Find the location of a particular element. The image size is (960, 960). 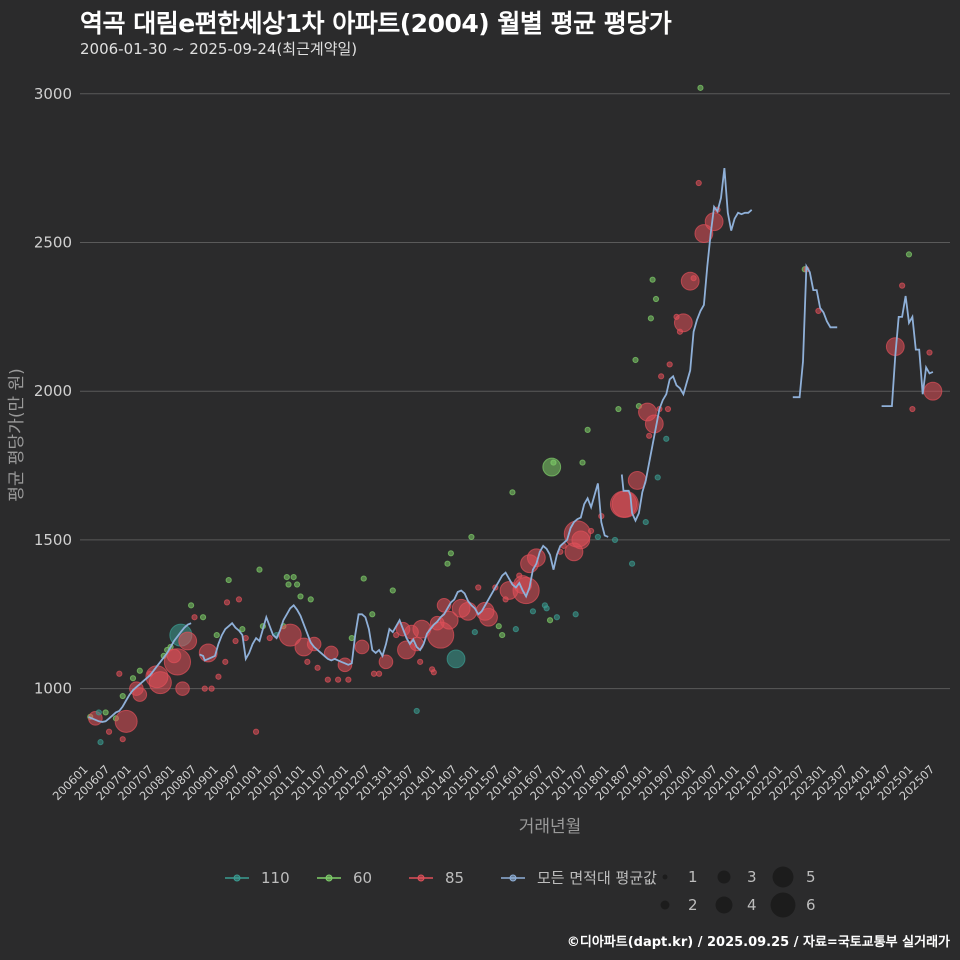

chart-title: 역곡 대림e편한세상1차 아파트(2004) 월별 평균 평당가 is located at coordinates (376, 23).